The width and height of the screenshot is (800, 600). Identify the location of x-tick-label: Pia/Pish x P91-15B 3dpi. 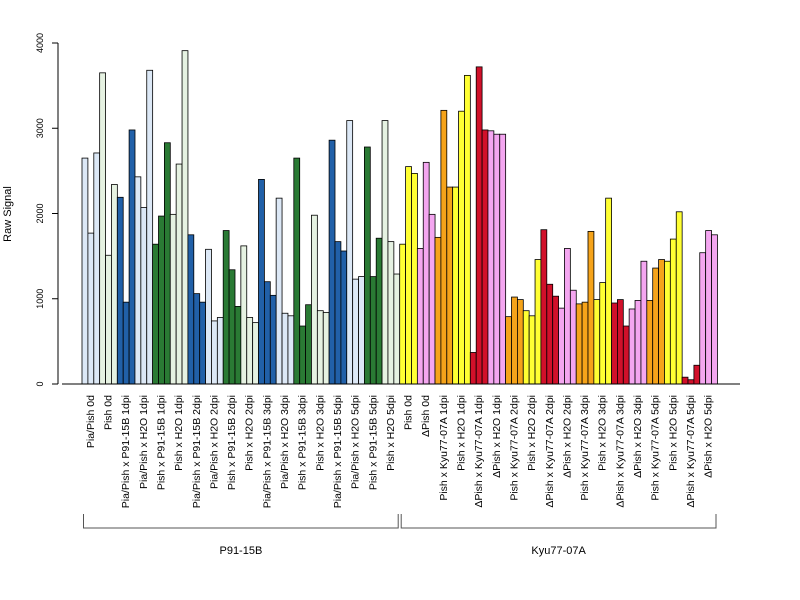
(267, 451).